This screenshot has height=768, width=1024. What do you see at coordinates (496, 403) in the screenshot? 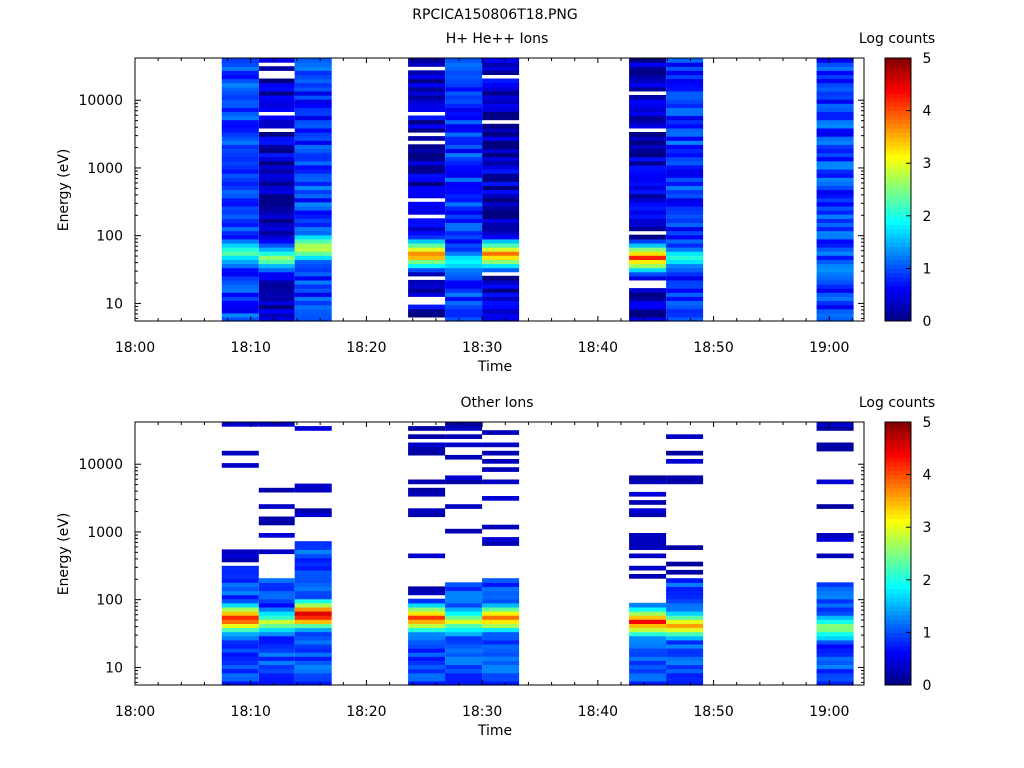
I see `panel-title: Other Ions` at bounding box center [496, 403].